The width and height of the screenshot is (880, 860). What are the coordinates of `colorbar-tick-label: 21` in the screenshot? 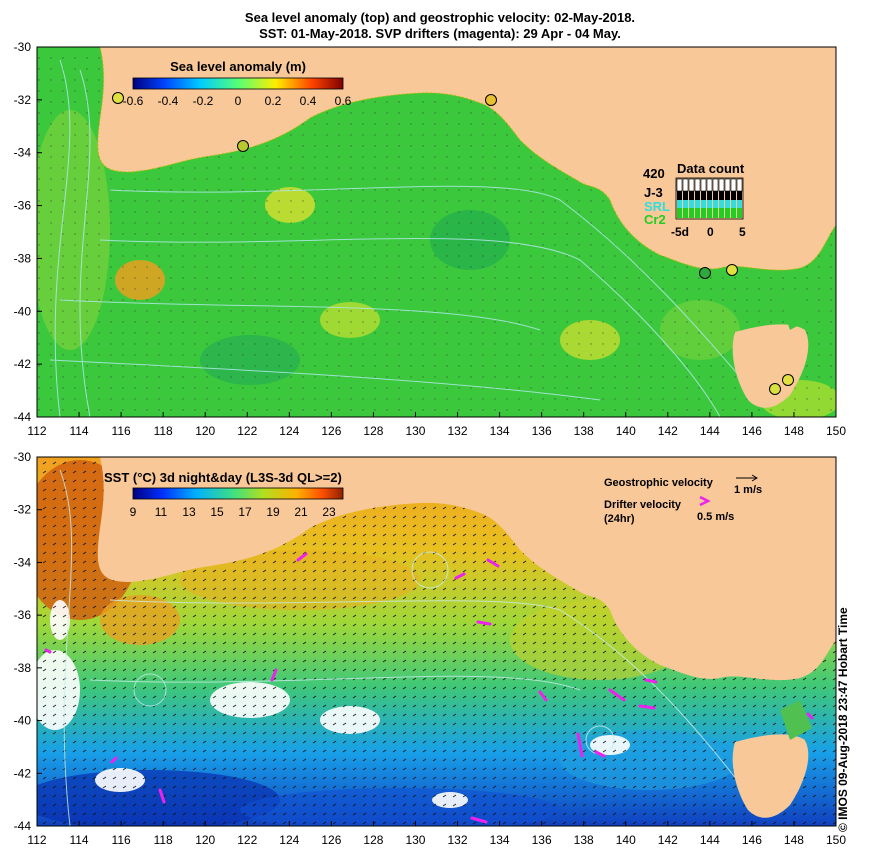 It's located at (301, 512).